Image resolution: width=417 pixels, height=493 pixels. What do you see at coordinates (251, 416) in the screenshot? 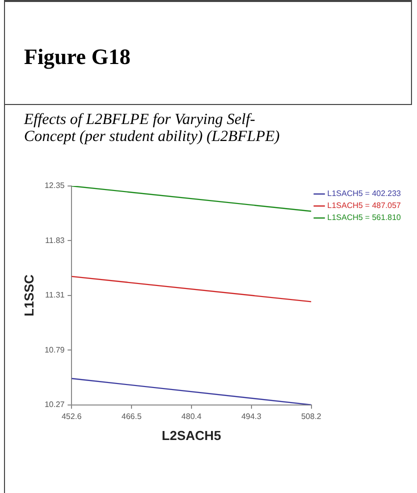
I see `x-tick-label: 494.3` at bounding box center [251, 416].